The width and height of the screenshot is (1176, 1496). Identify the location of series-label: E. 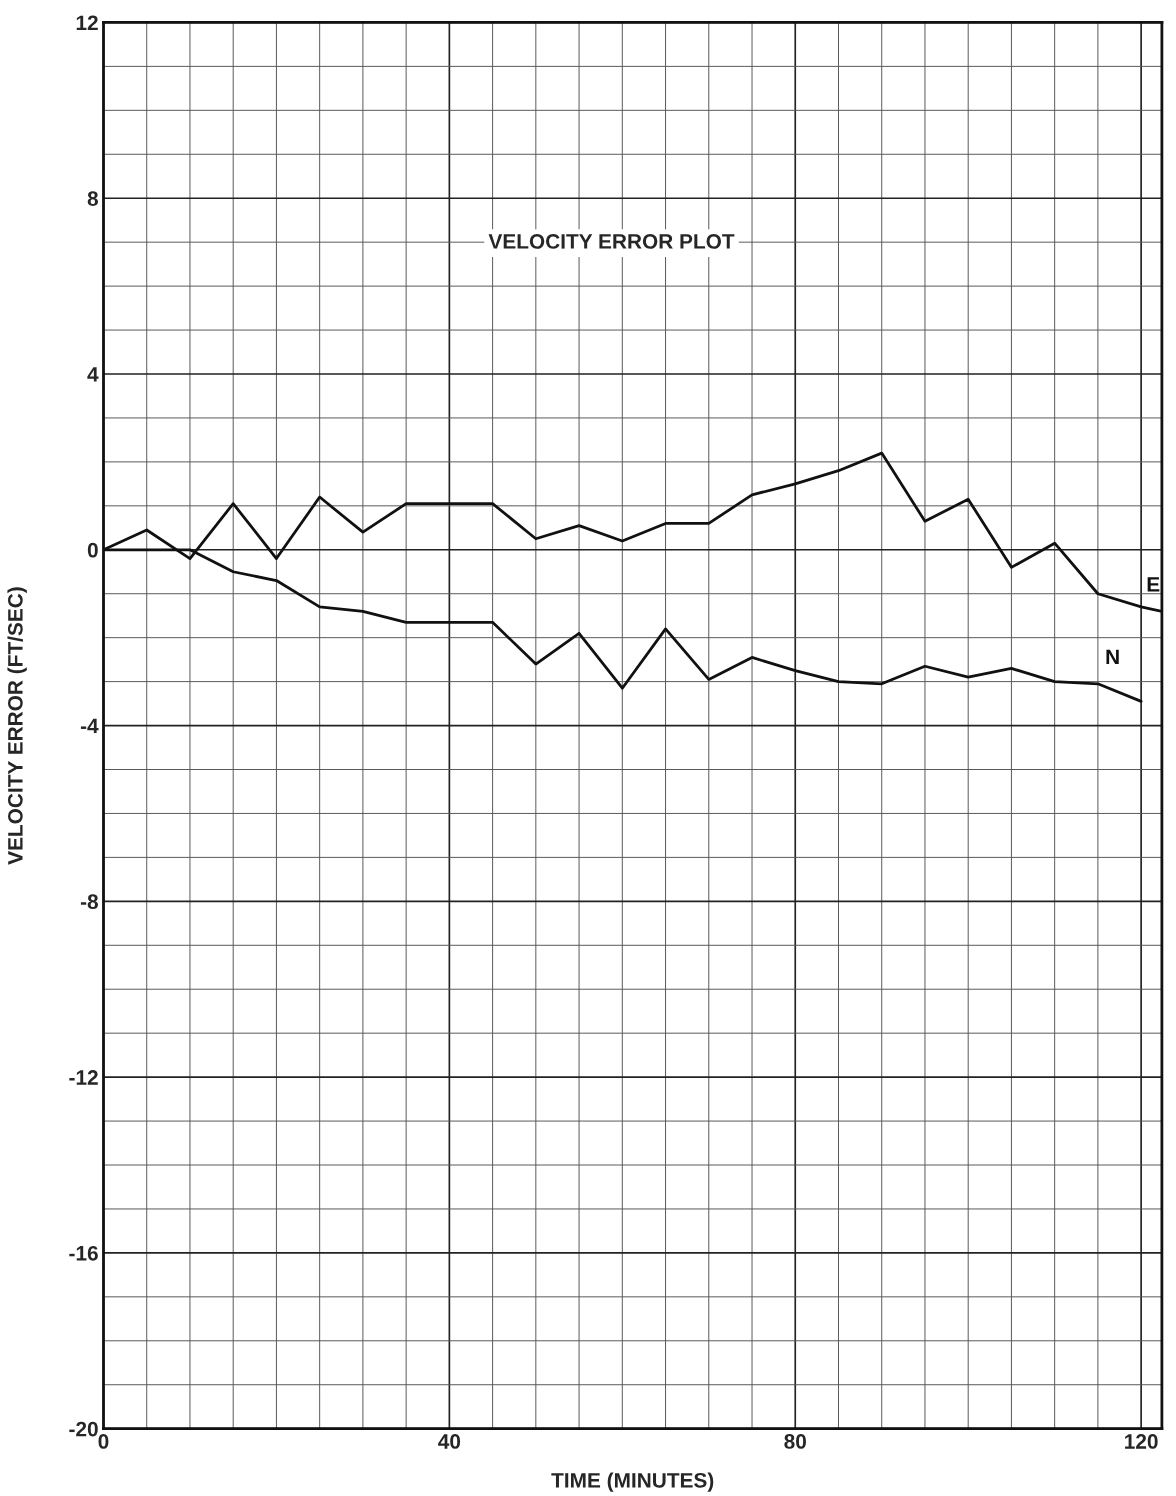
(1153, 584).